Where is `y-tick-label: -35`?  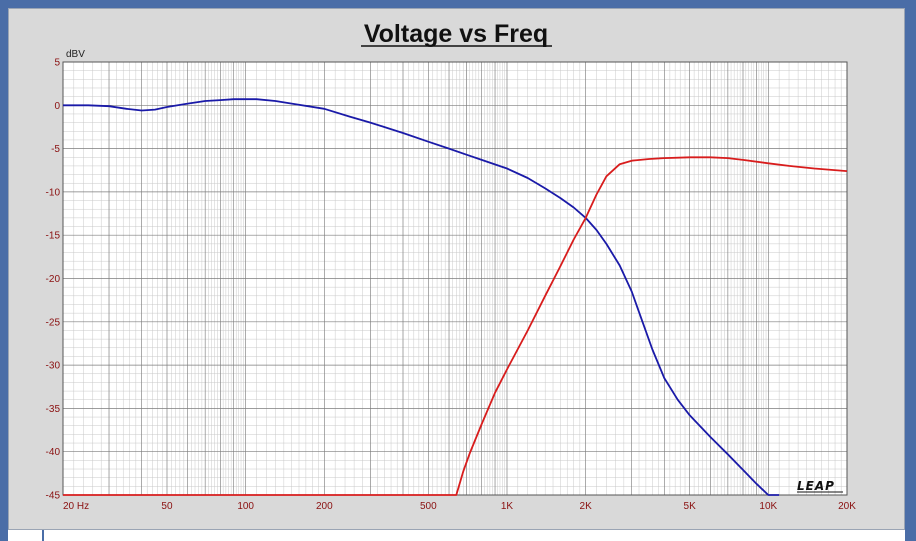
y-tick-label: -35 is located at coordinates (53, 409).